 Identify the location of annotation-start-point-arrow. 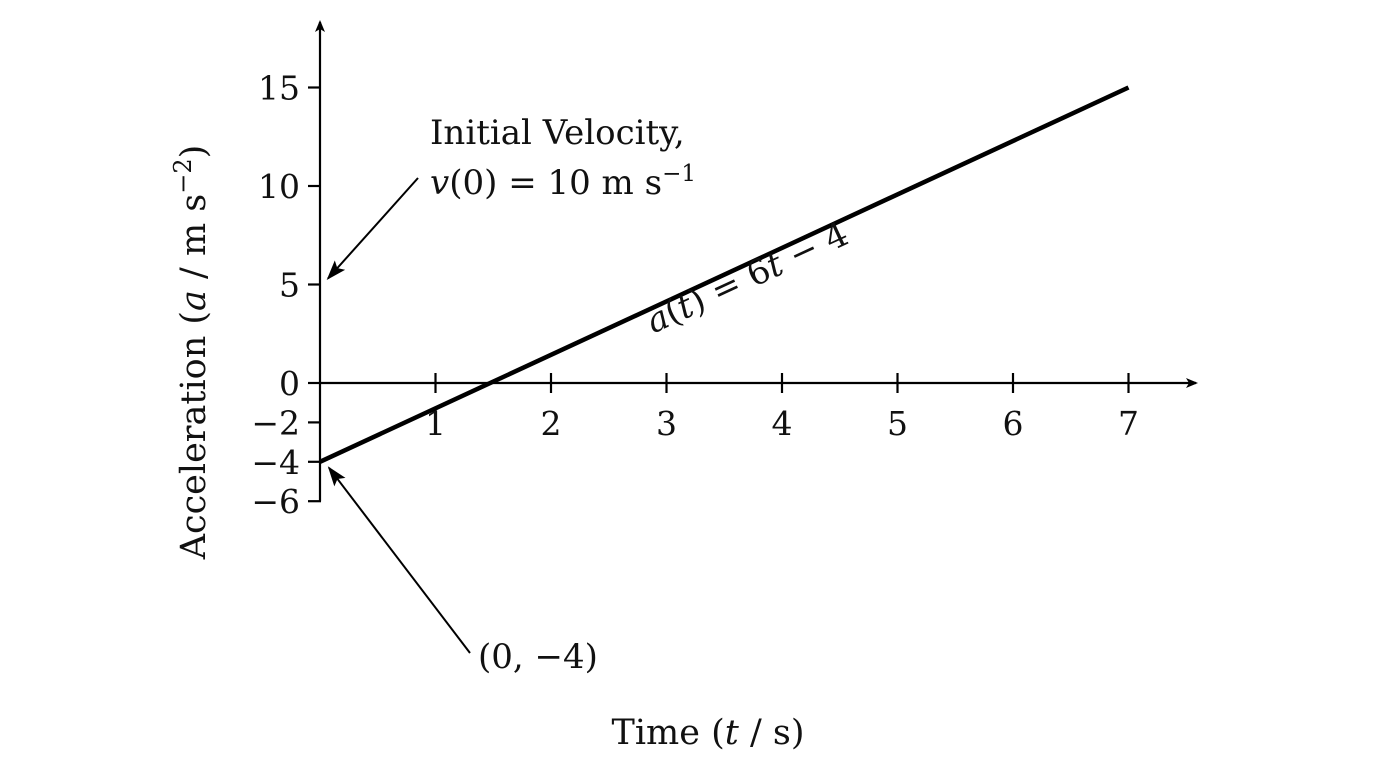
(399, 560).